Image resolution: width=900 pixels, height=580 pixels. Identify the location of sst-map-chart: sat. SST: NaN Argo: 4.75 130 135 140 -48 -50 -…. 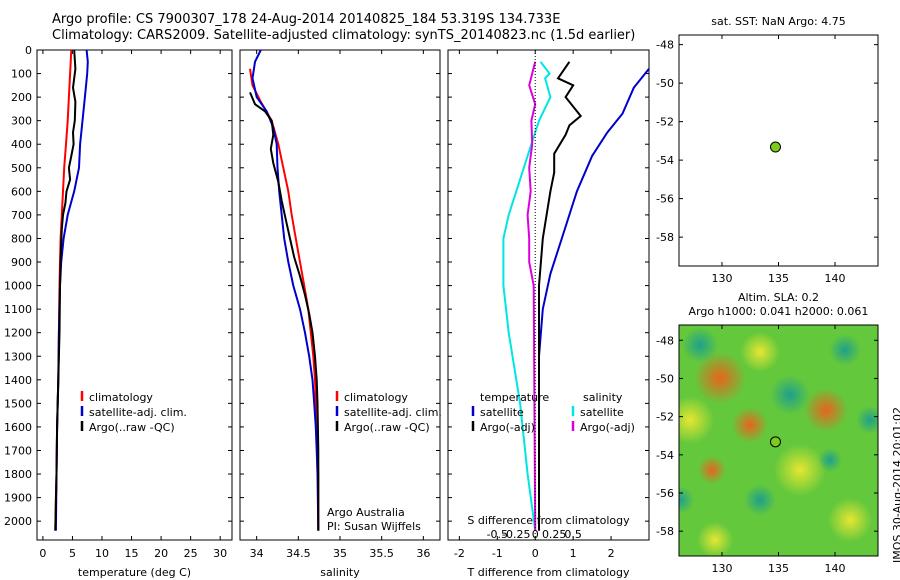
(767, 150).